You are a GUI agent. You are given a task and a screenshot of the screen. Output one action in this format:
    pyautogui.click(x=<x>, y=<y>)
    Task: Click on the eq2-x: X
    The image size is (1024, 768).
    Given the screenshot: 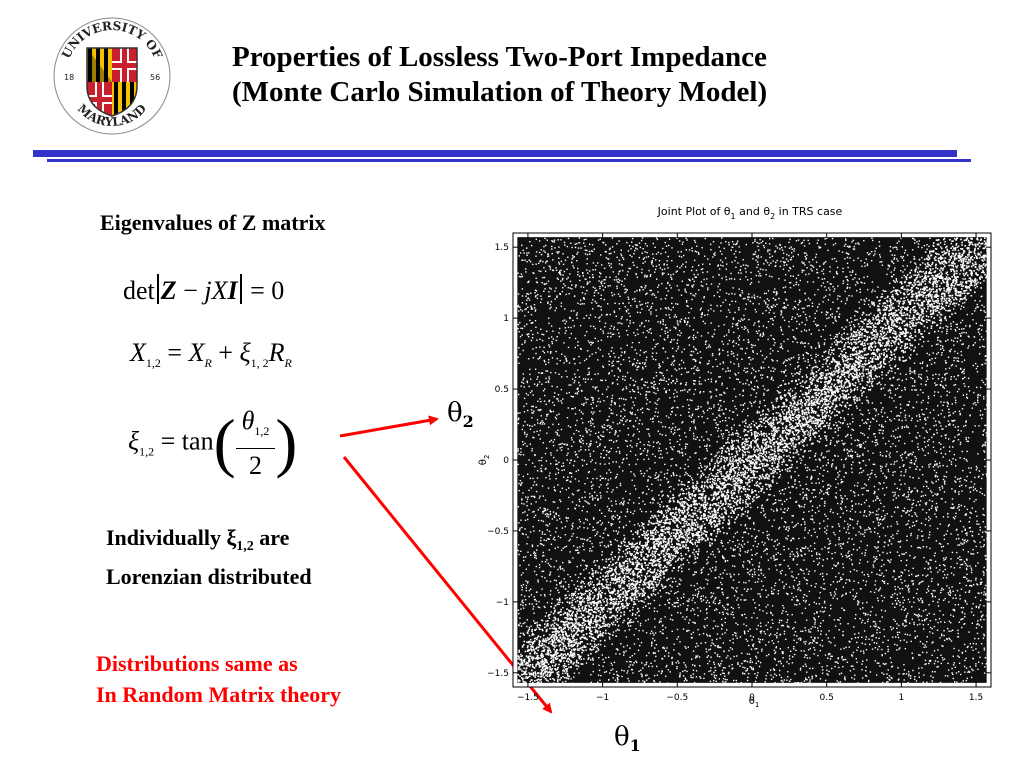 What is the action you would take?
    pyautogui.click(x=138, y=352)
    